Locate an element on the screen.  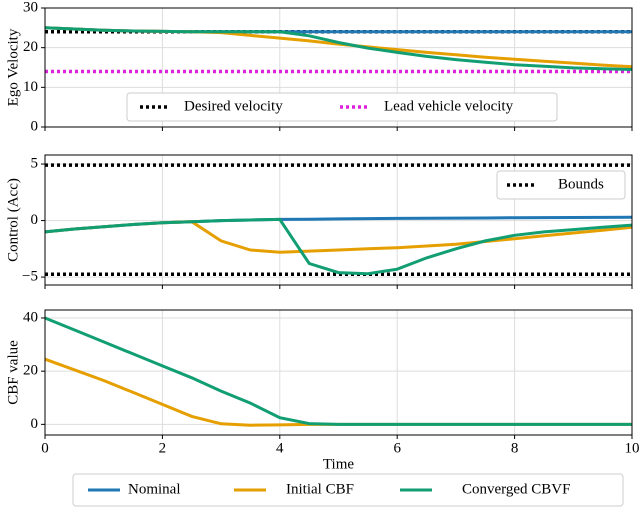
legend-label: Converged CBVF is located at coordinates (516, 489).